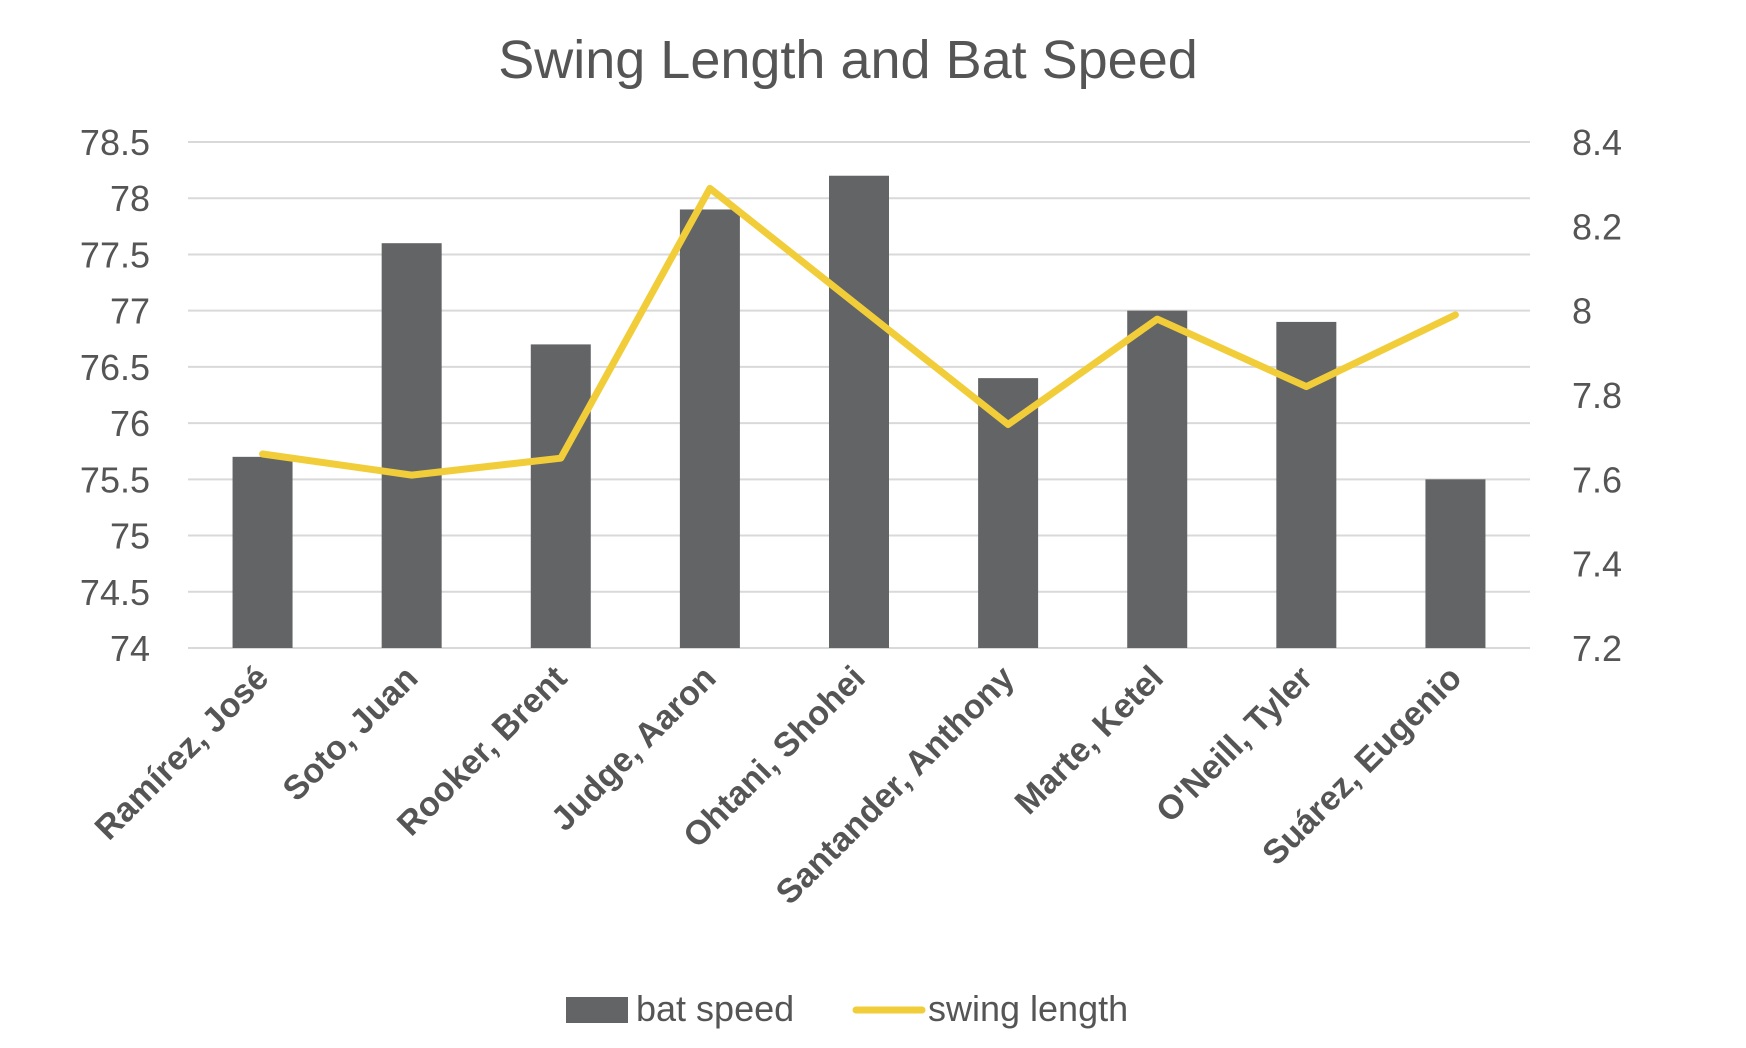 Image resolution: width=1746 pixels, height=1048 pixels. I want to click on category-label: O'Neill, Tyler, so click(1234, 744).